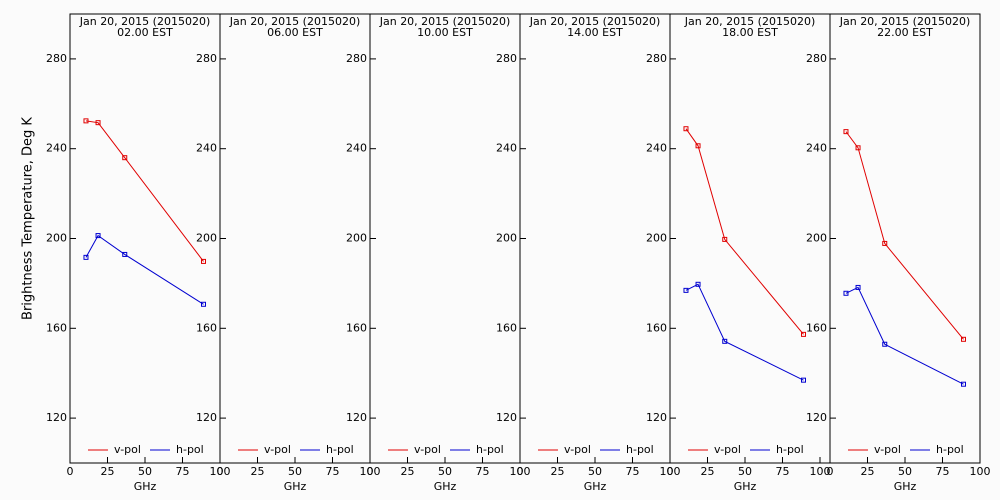  What do you see at coordinates (595, 32) in the screenshot?
I see `panel-subtitle: 14.00 EST` at bounding box center [595, 32].